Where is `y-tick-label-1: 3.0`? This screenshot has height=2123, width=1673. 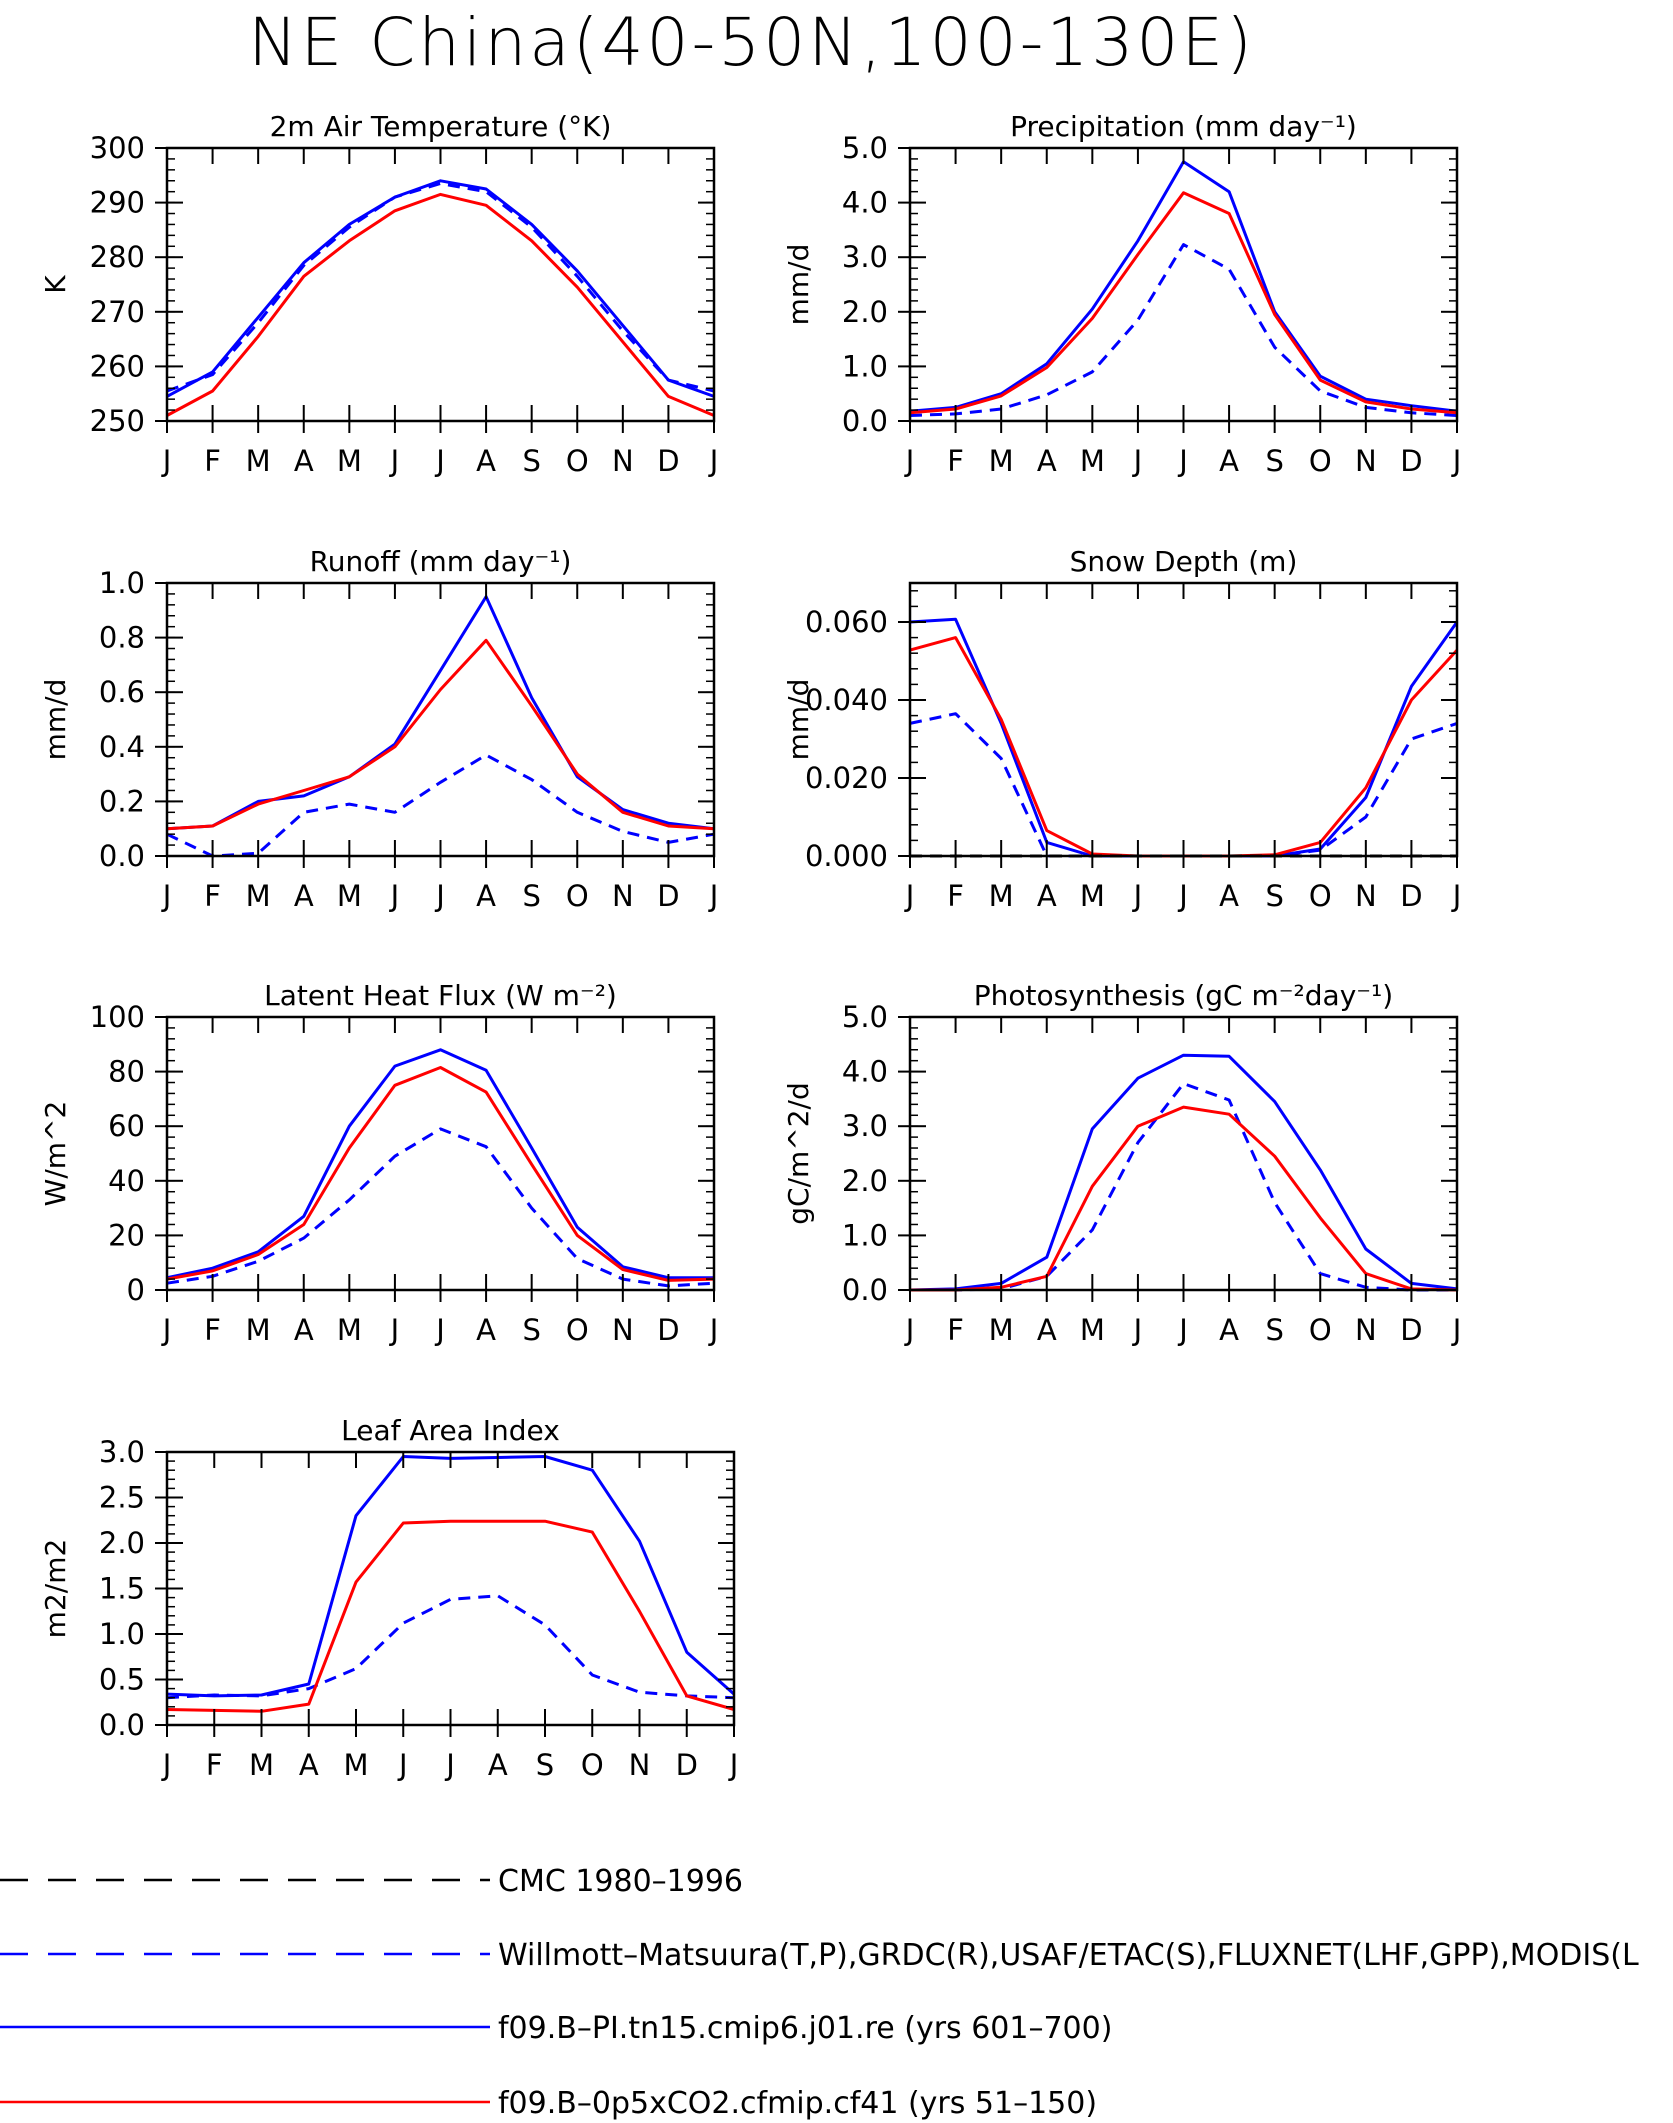
y-tick-label-1: 3.0 is located at coordinates (865, 257).